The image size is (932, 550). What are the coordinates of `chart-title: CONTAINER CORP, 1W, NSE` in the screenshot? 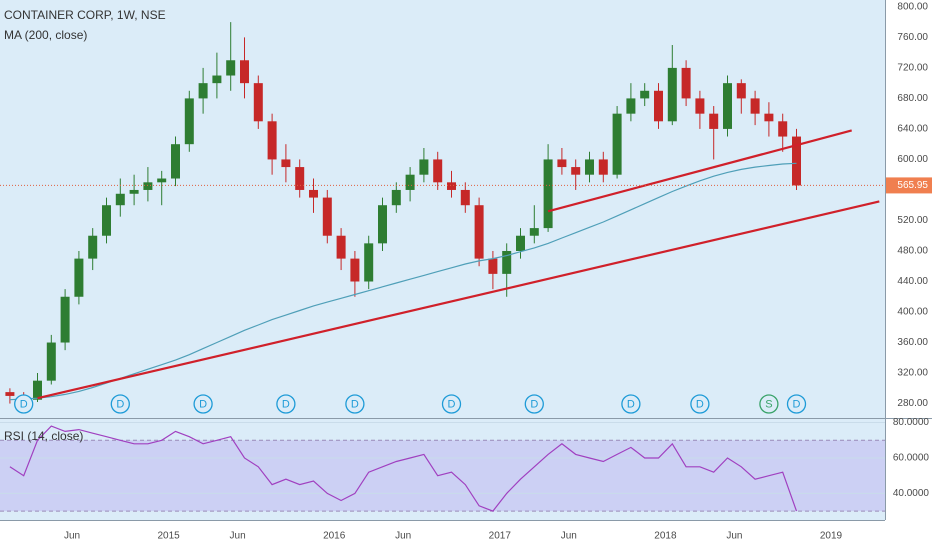 It's located at (85, 15).